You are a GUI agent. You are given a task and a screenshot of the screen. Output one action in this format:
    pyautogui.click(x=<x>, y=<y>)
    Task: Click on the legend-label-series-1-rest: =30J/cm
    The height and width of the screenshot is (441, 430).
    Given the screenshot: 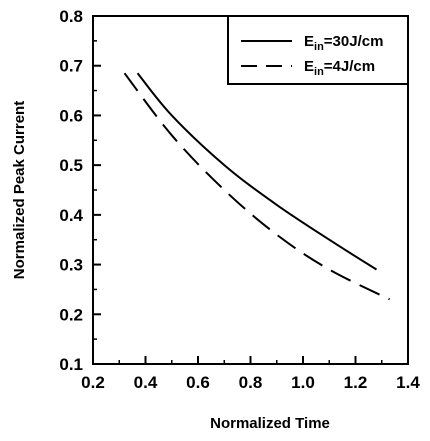 What is the action you would take?
    pyautogui.click(x=354, y=41)
    